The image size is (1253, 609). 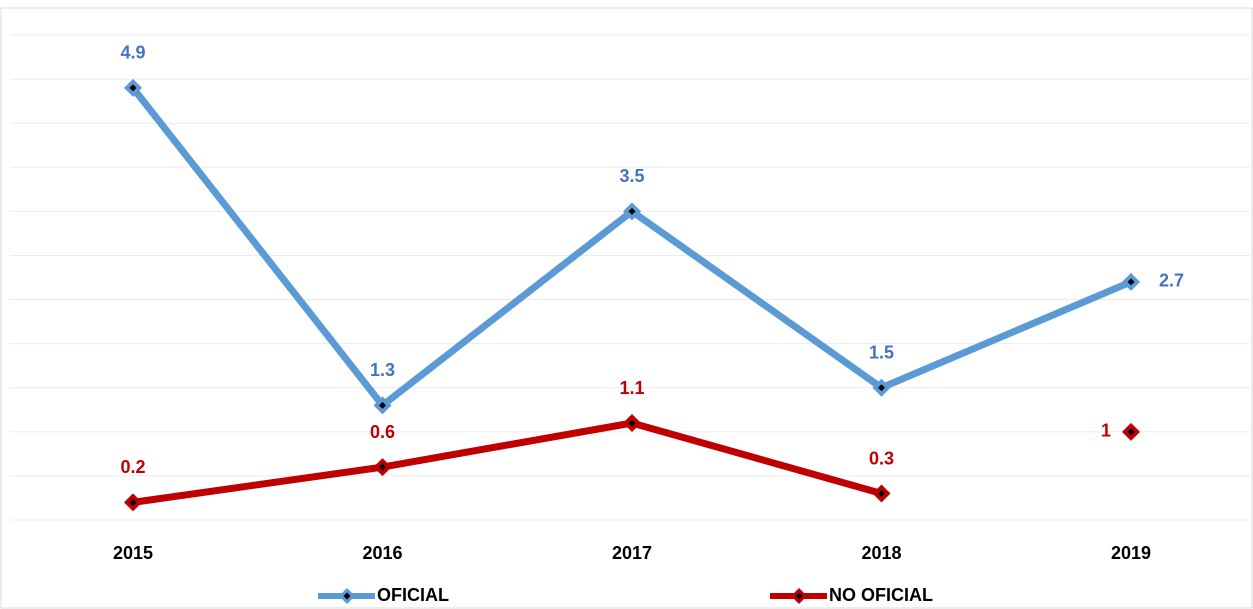 What do you see at coordinates (632, 553) in the screenshot?
I see `x-tick-label: 2017` at bounding box center [632, 553].